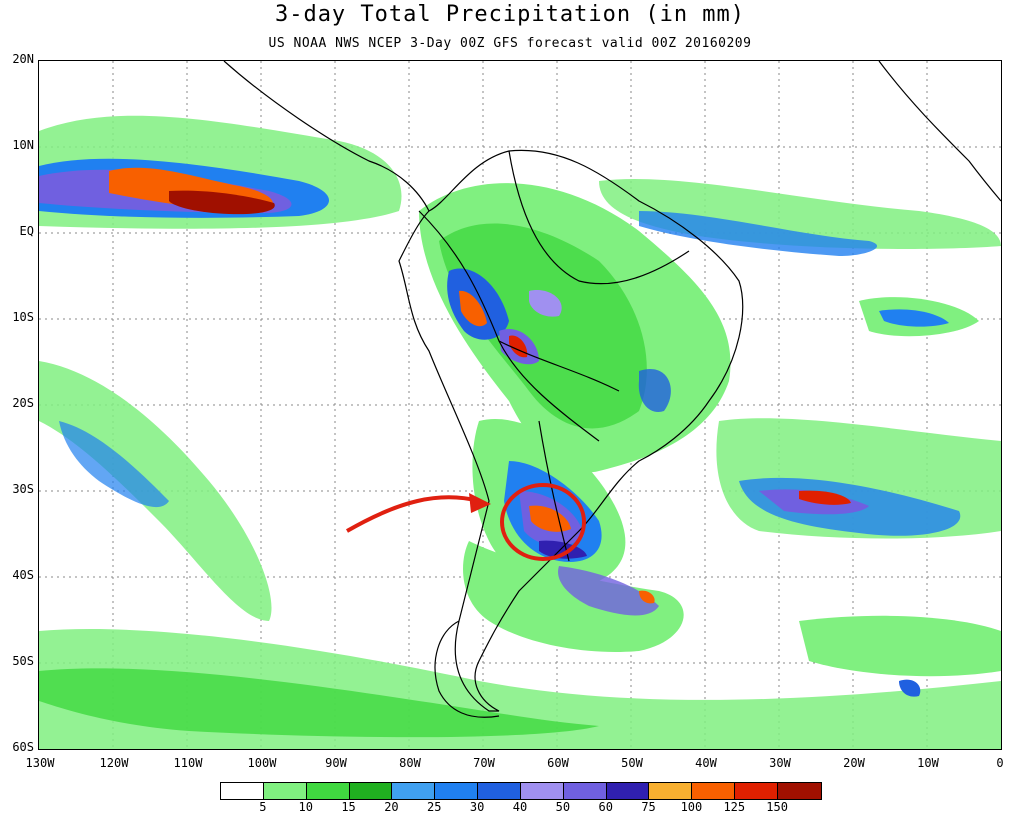  What do you see at coordinates (23, 145) in the screenshot?
I see `lat-label-10n: 10N` at bounding box center [23, 145].